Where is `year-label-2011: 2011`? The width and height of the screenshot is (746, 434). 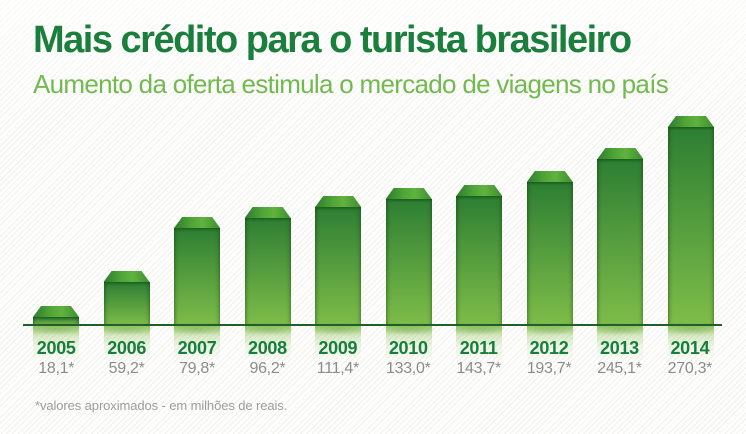 year-label-2011: 2011 is located at coordinates (478, 348).